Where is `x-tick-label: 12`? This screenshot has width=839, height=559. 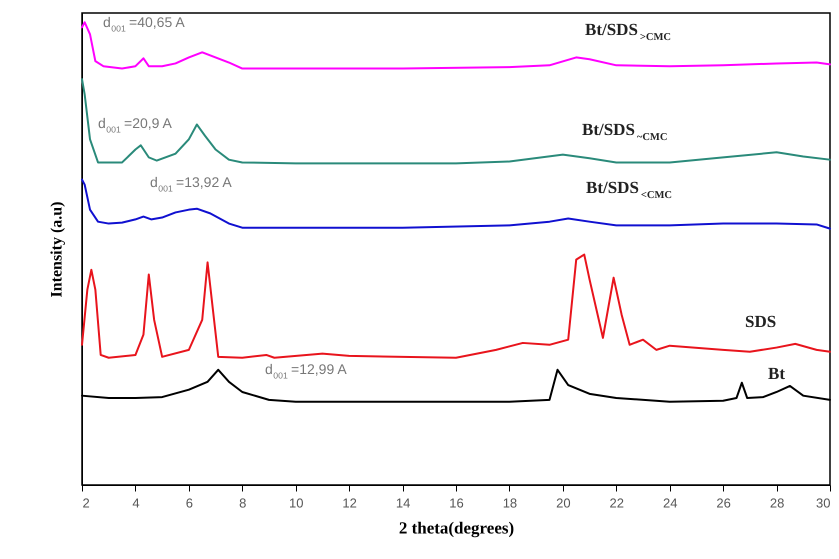 x-tick-label: 12 is located at coordinates (349, 503).